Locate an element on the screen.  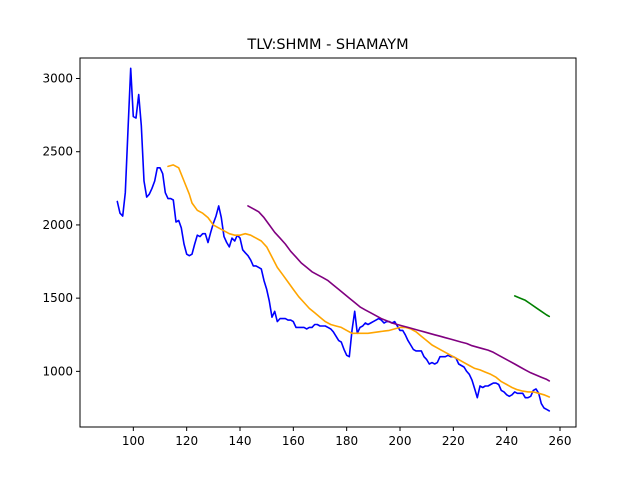
x-tick-label: 120 is located at coordinates (186, 441).